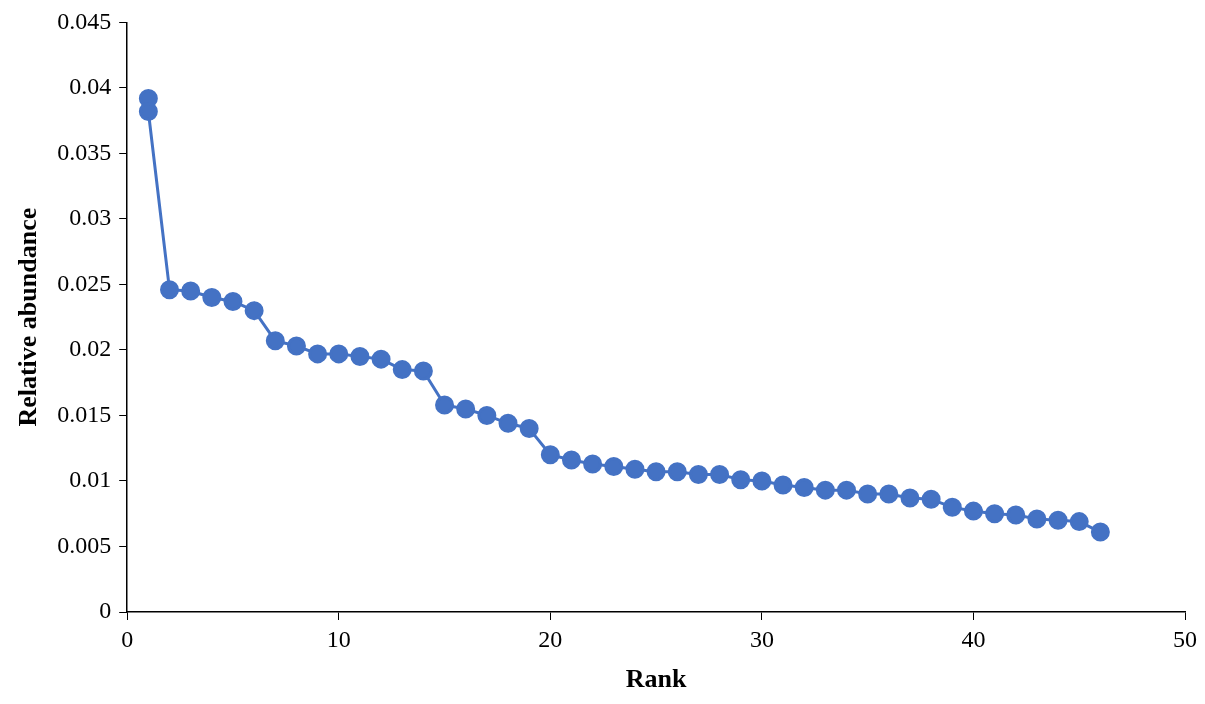 Image resolution: width=1205 pixels, height=704 pixels. Describe the element at coordinates (90, 479) in the screenshot. I see `y-tick-label: 0.01` at that location.